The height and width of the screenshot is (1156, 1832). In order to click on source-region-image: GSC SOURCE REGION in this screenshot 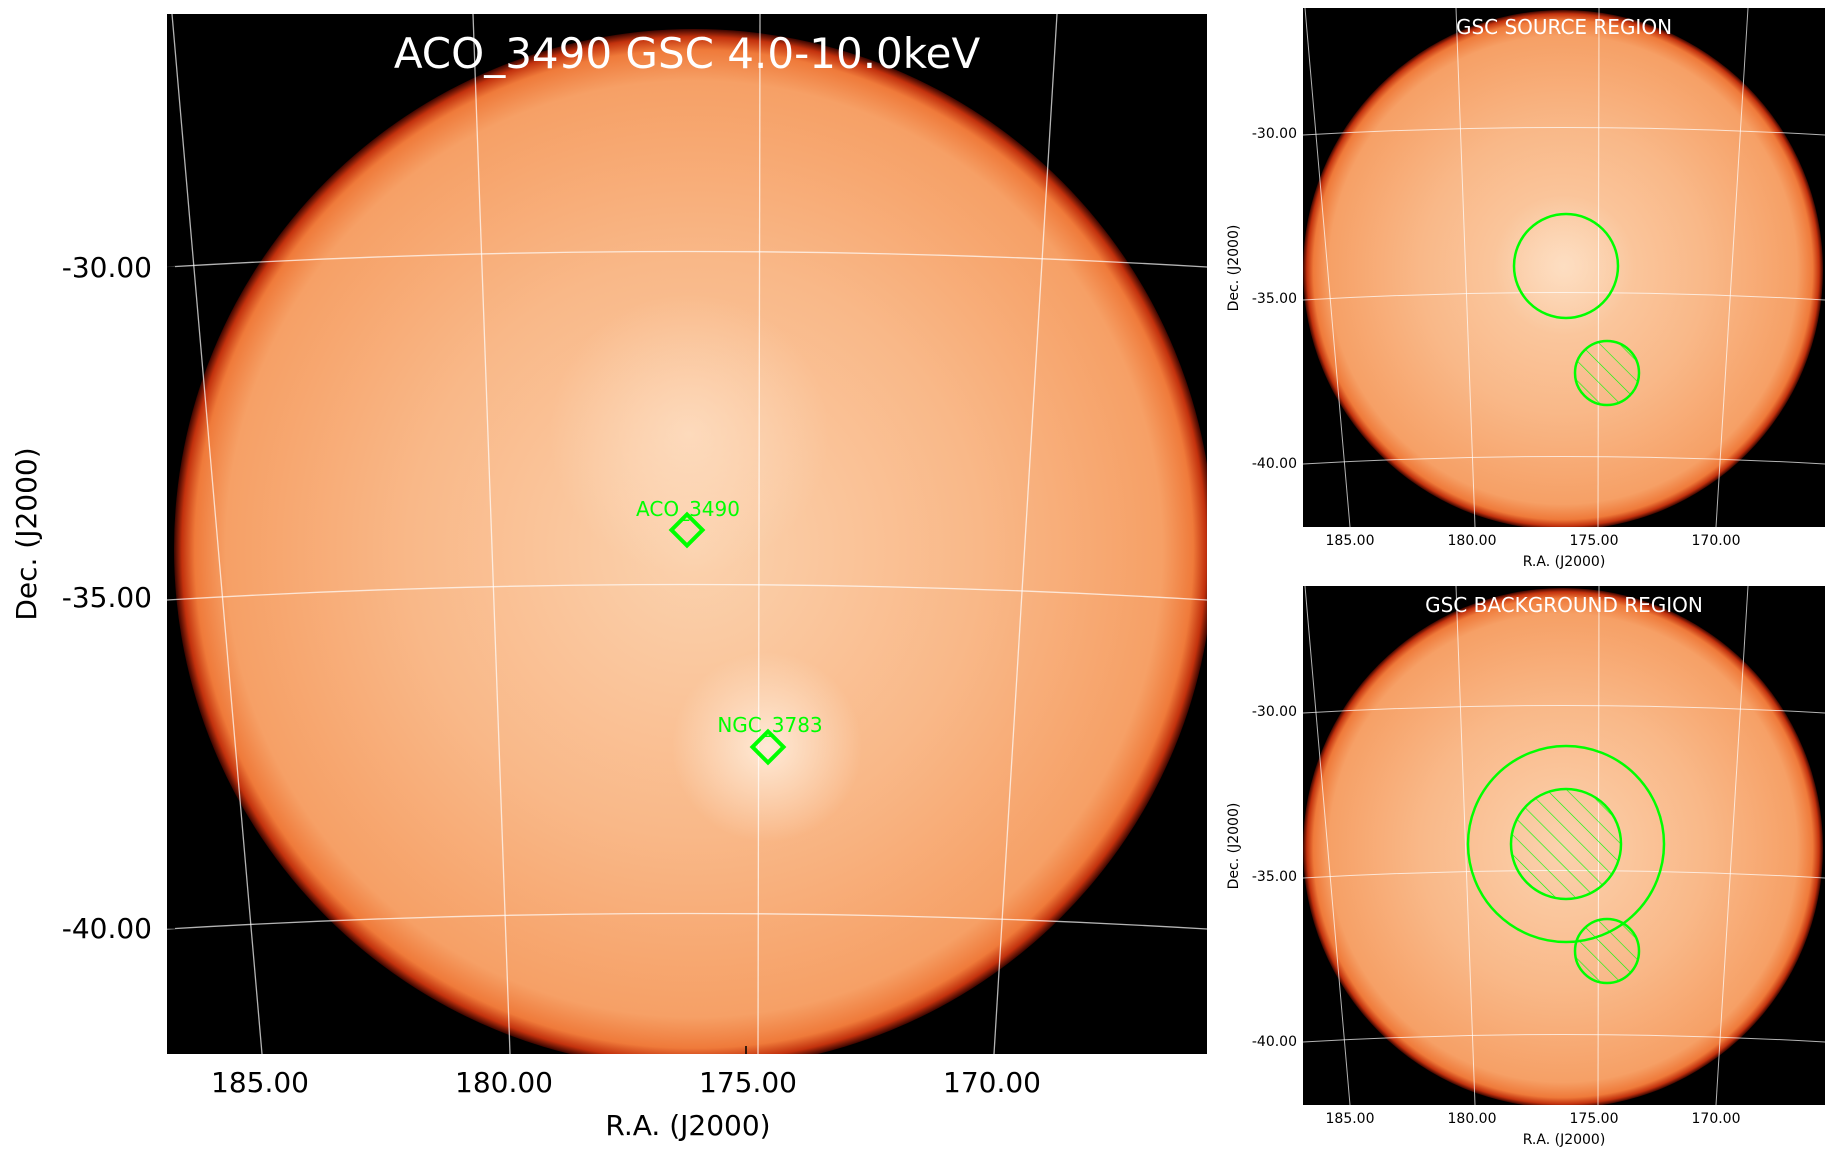, I will do `click(1564, 267)`.